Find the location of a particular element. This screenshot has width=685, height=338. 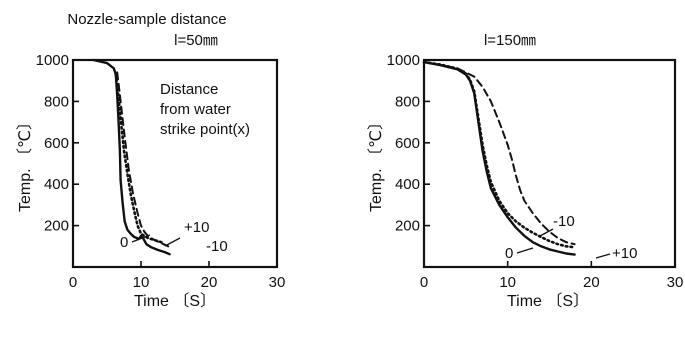

chart-title: Nozzle-sample distance is located at coordinates (146, 19).